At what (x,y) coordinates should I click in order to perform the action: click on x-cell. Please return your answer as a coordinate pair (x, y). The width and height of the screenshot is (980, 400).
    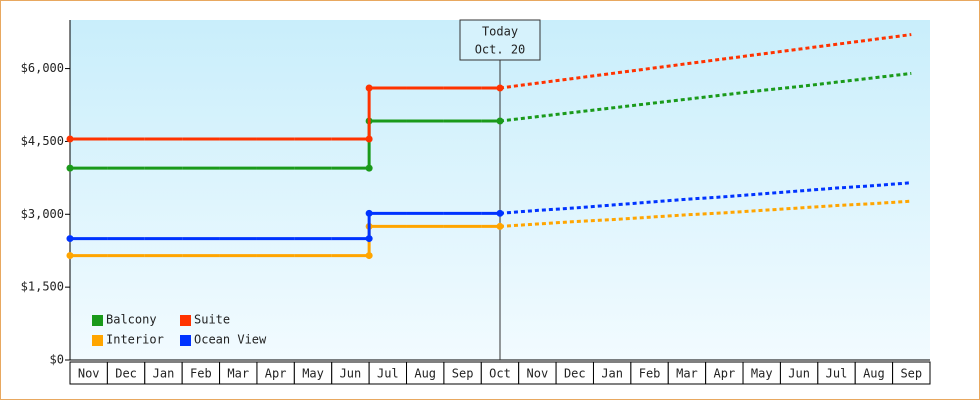
    Looking at the image, I should click on (911, 373).